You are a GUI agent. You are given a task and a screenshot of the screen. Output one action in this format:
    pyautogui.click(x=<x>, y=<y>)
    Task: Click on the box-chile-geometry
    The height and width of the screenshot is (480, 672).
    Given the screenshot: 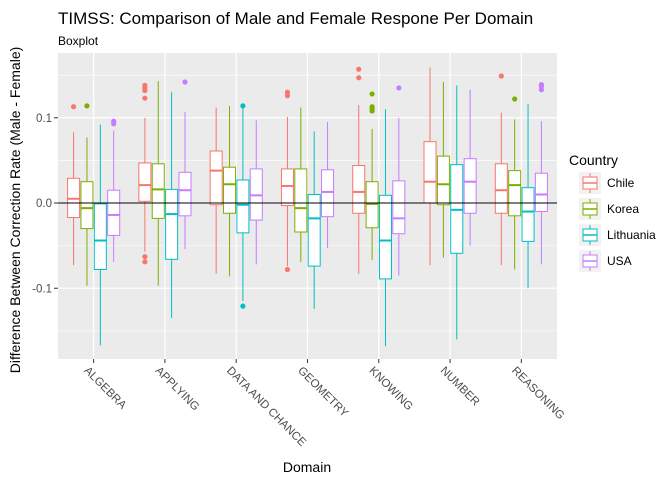 What is the action you would take?
    pyautogui.click(x=287, y=181)
    